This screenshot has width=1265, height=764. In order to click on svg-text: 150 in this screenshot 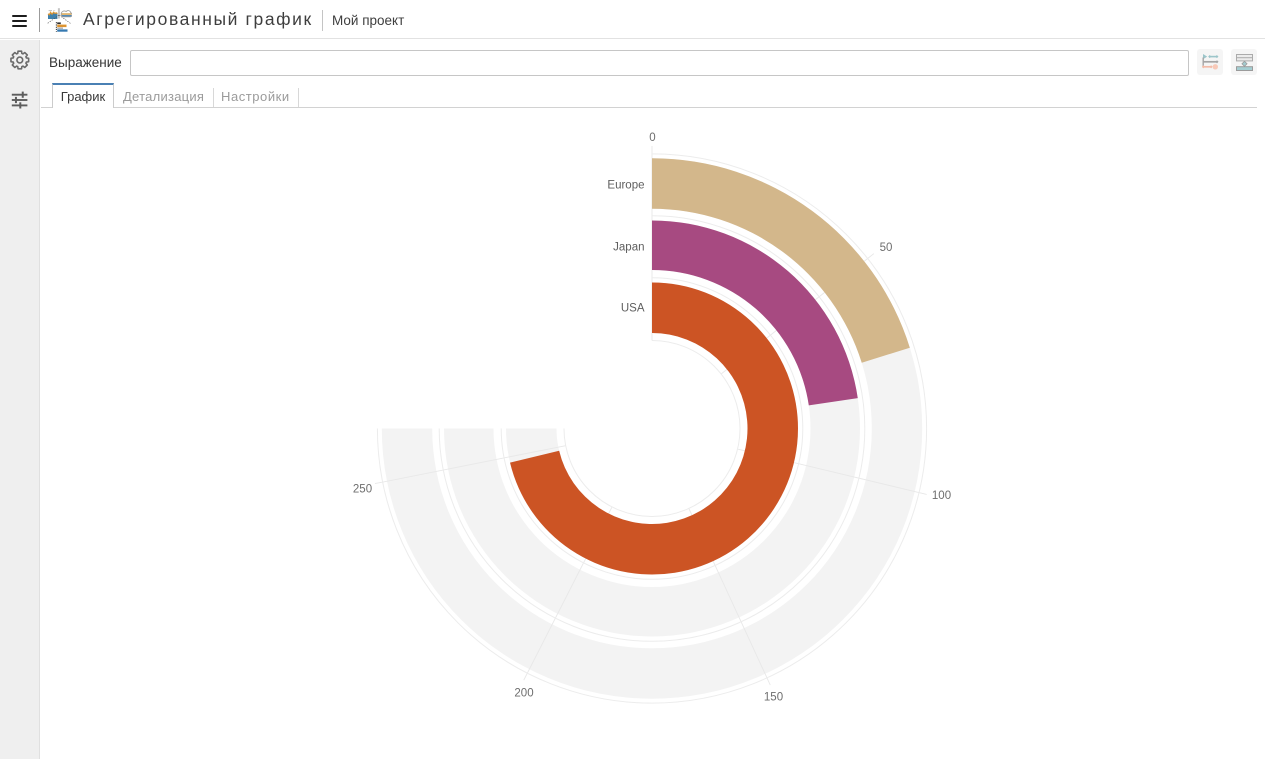, I will do `click(773, 697)`.